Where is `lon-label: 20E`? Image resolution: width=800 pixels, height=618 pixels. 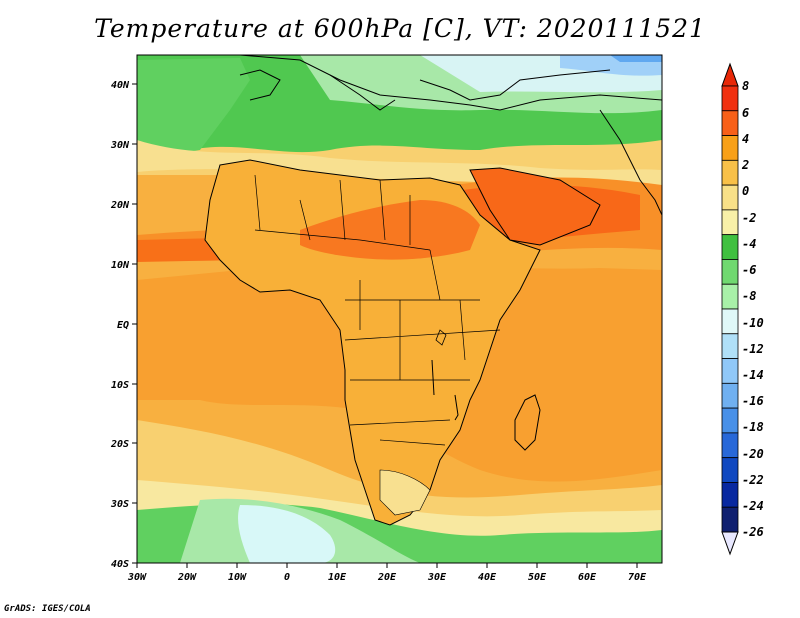 lon-label: 20E is located at coordinates (387, 577).